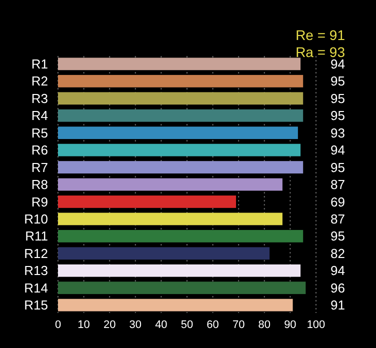  I want to click on y-tick-label: R11, so click(36, 236).